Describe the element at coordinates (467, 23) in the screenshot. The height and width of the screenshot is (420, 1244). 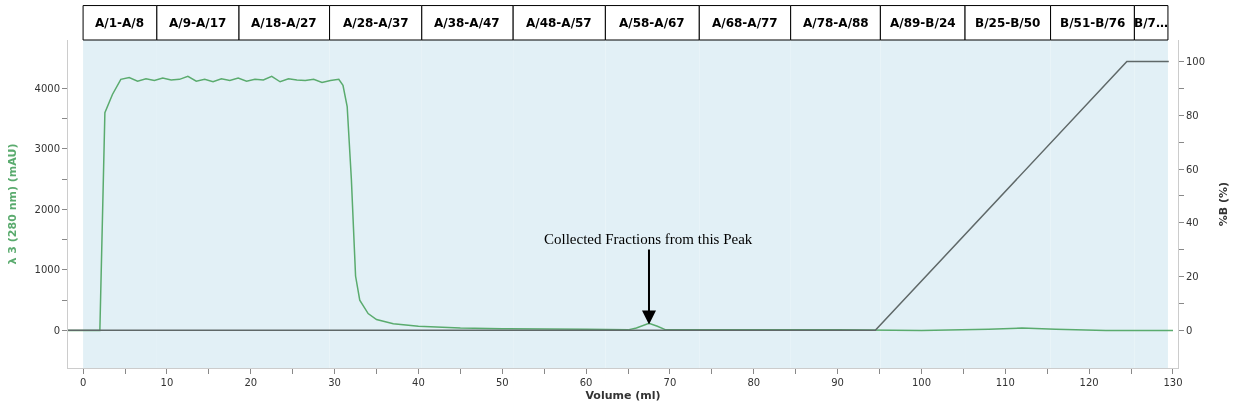
I see `band-label: A/38-A/47` at that location.